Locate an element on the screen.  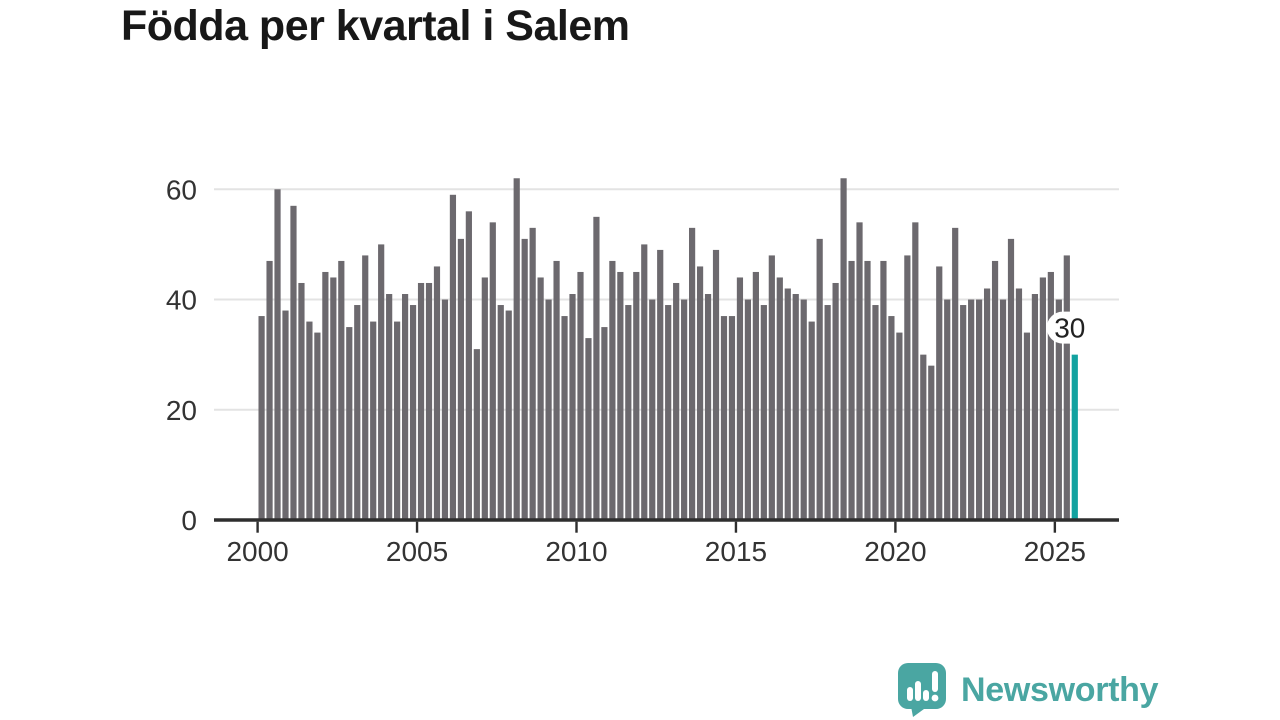
y-axis-tick-label-40: 40 is located at coordinates (181, 300).